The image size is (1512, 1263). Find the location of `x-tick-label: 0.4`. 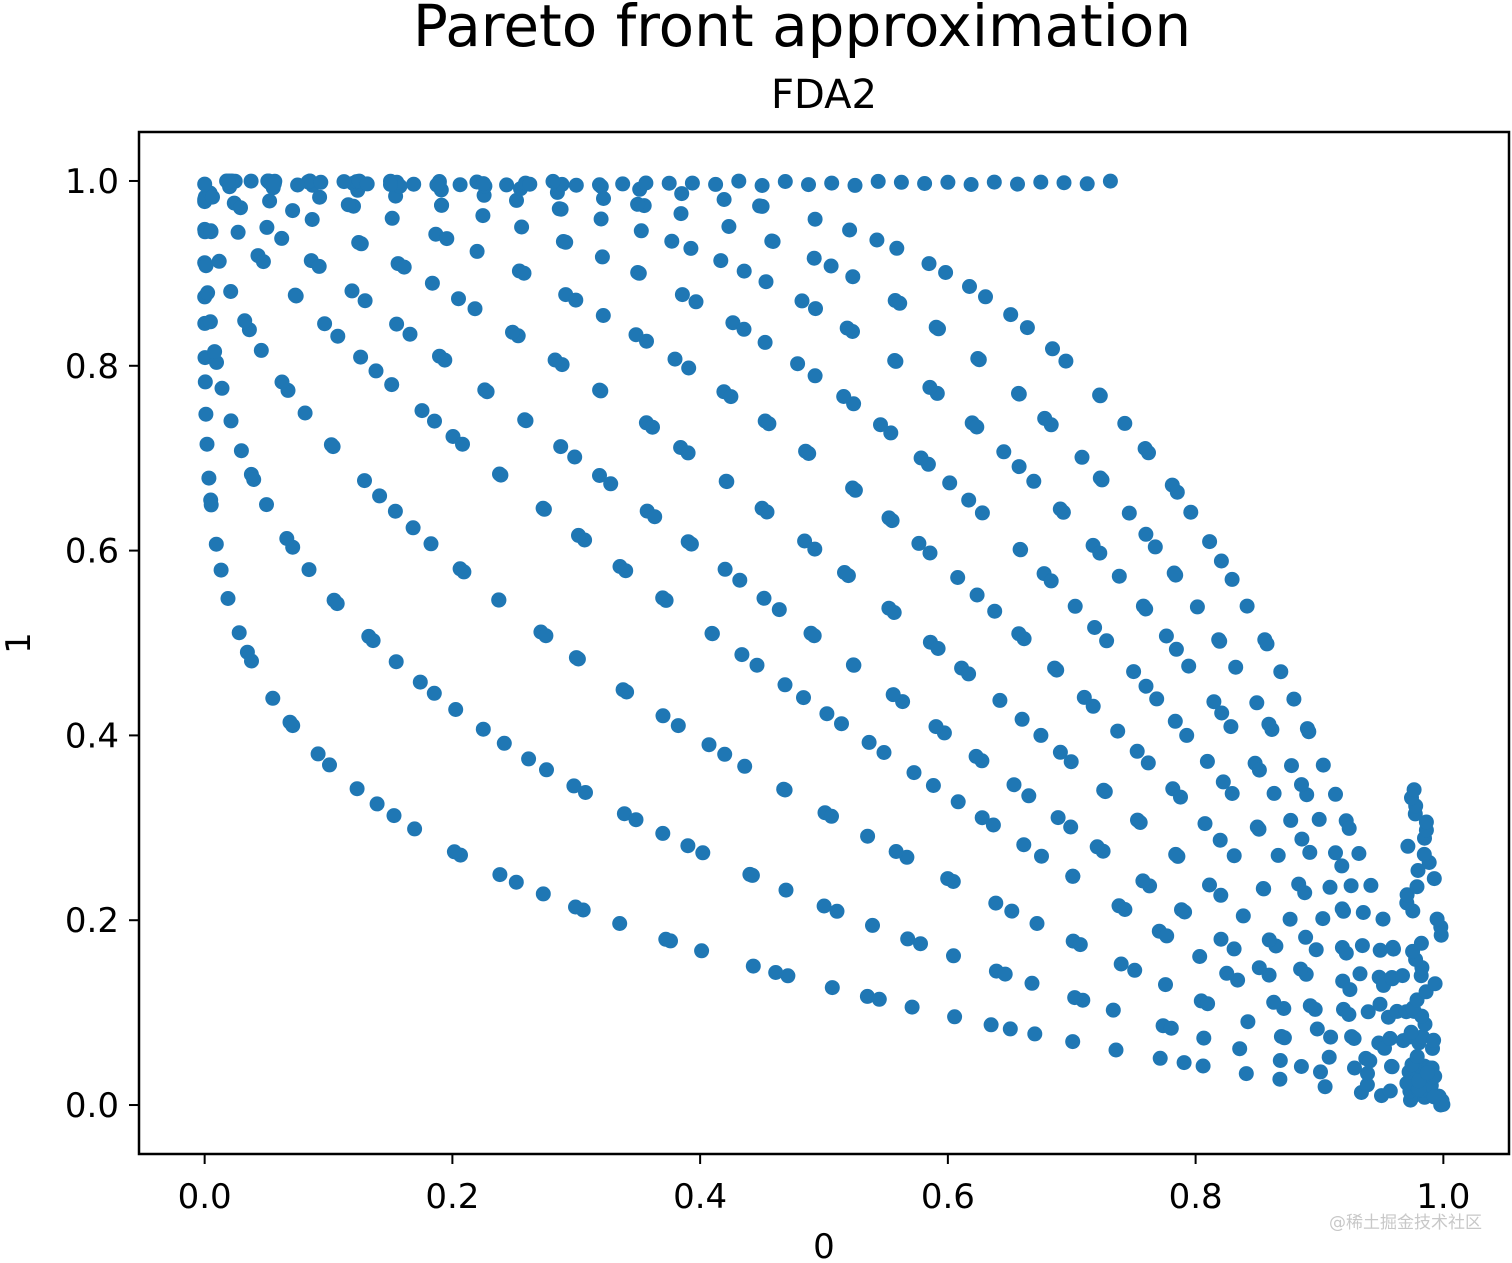

x-tick-label: 0.4 is located at coordinates (700, 1197).